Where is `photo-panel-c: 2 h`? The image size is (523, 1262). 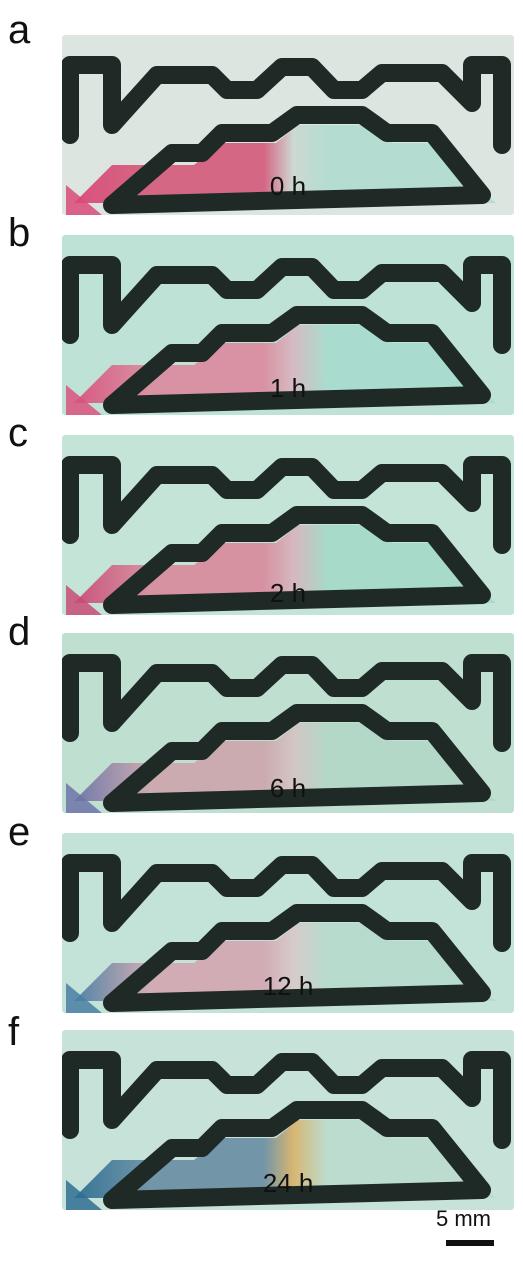
photo-panel-c: 2 h is located at coordinates (288, 525).